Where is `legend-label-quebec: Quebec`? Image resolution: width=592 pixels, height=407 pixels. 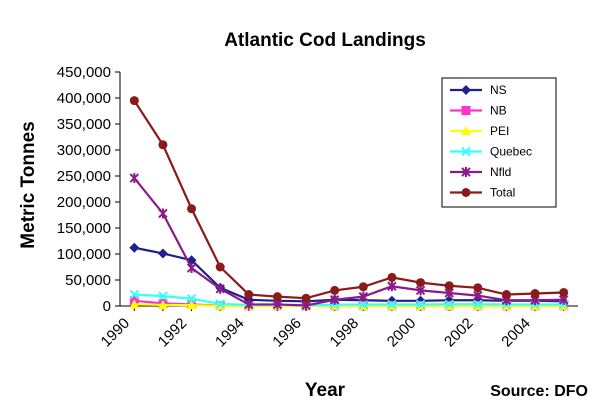
legend-label-quebec: Quebec is located at coordinates (511, 152).